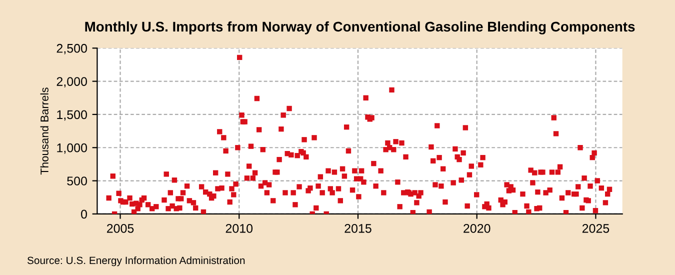 The height and width of the screenshot is (275, 675). I want to click on x-tick-label: 2020, so click(477, 228).